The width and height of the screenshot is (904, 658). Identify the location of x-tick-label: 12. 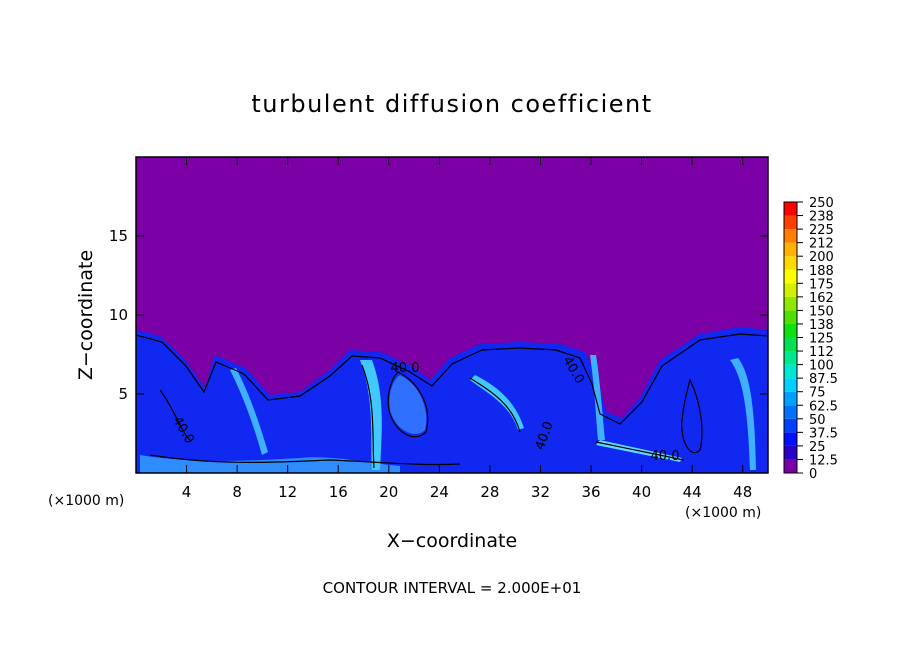
(287, 492).